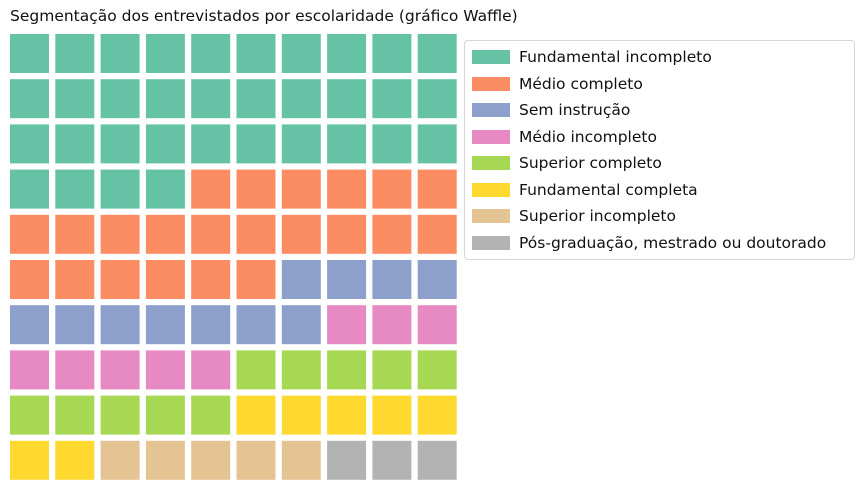 The image size is (864, 490). I want to click on legend-item: Fundamental completa, so click(585, 190).